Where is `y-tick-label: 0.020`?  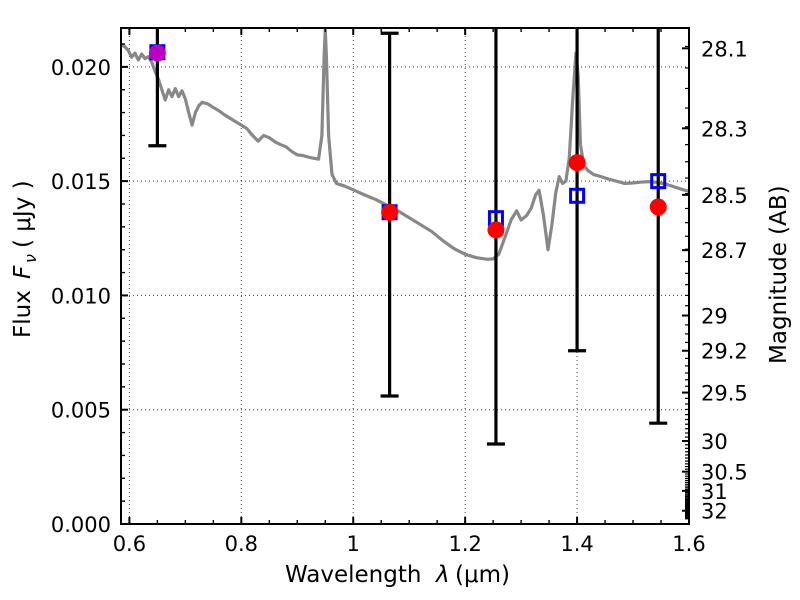 y-tick-label: 0.020 is located at coordinates (81, 68).